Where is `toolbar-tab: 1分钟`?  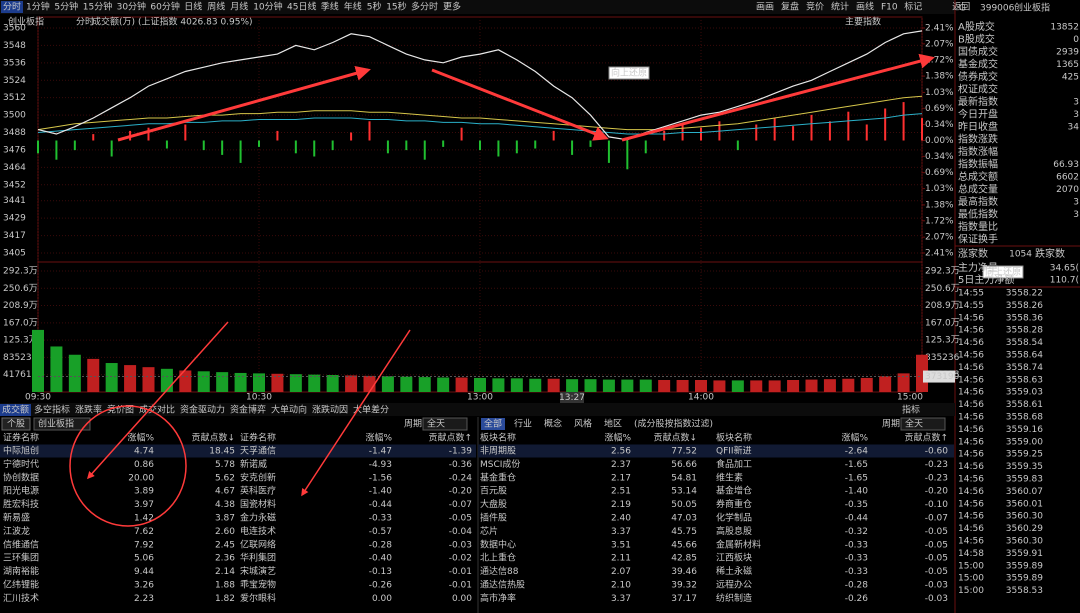
toolbar-tab: 1分钟 is located at coordinates (38, 7).